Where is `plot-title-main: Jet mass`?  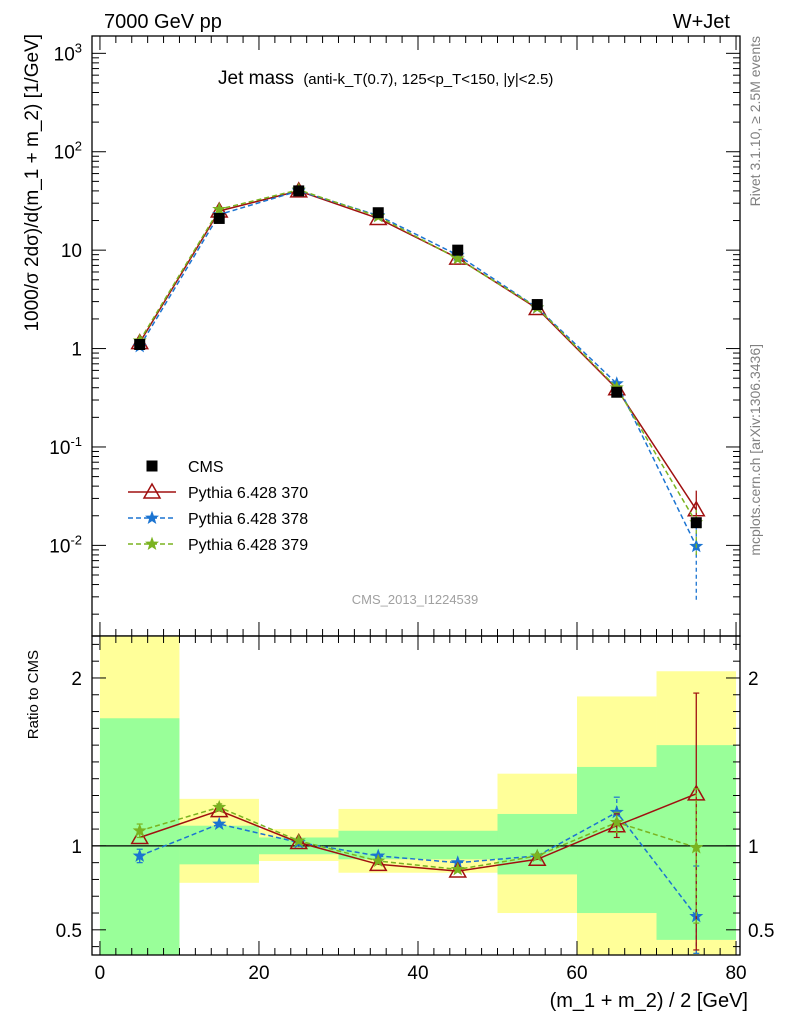 plot-title-main: Jet mass is located at coordinates (256, 78).